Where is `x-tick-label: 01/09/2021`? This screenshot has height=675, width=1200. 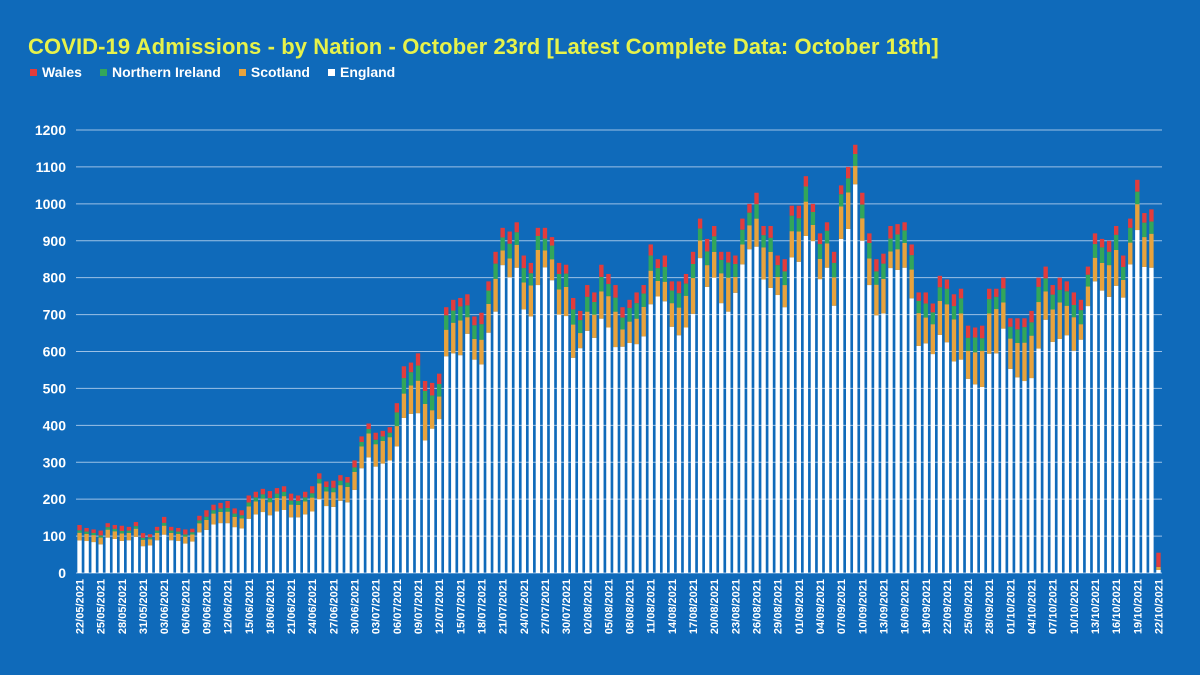
x-tick-label: 01/09/2021 is located at coordinates (800, 606).